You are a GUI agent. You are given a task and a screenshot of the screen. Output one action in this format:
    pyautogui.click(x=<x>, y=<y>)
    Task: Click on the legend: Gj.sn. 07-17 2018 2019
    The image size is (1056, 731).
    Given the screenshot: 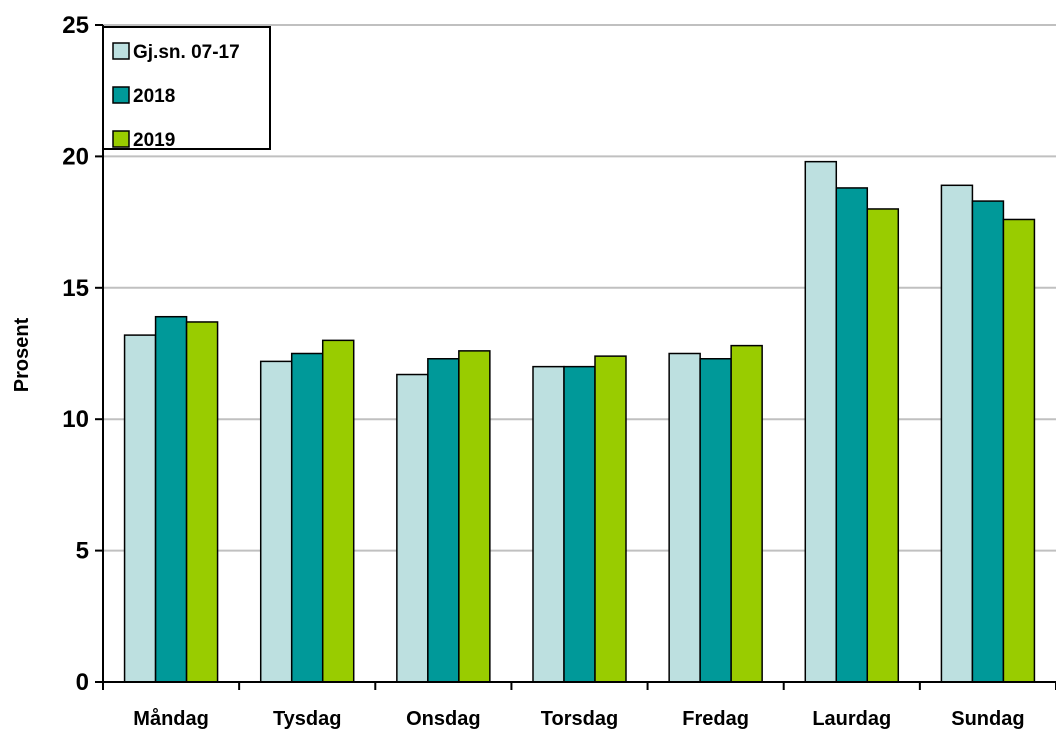 What is the action you would take?
    pyautogui.click(x=186, y=88)
    